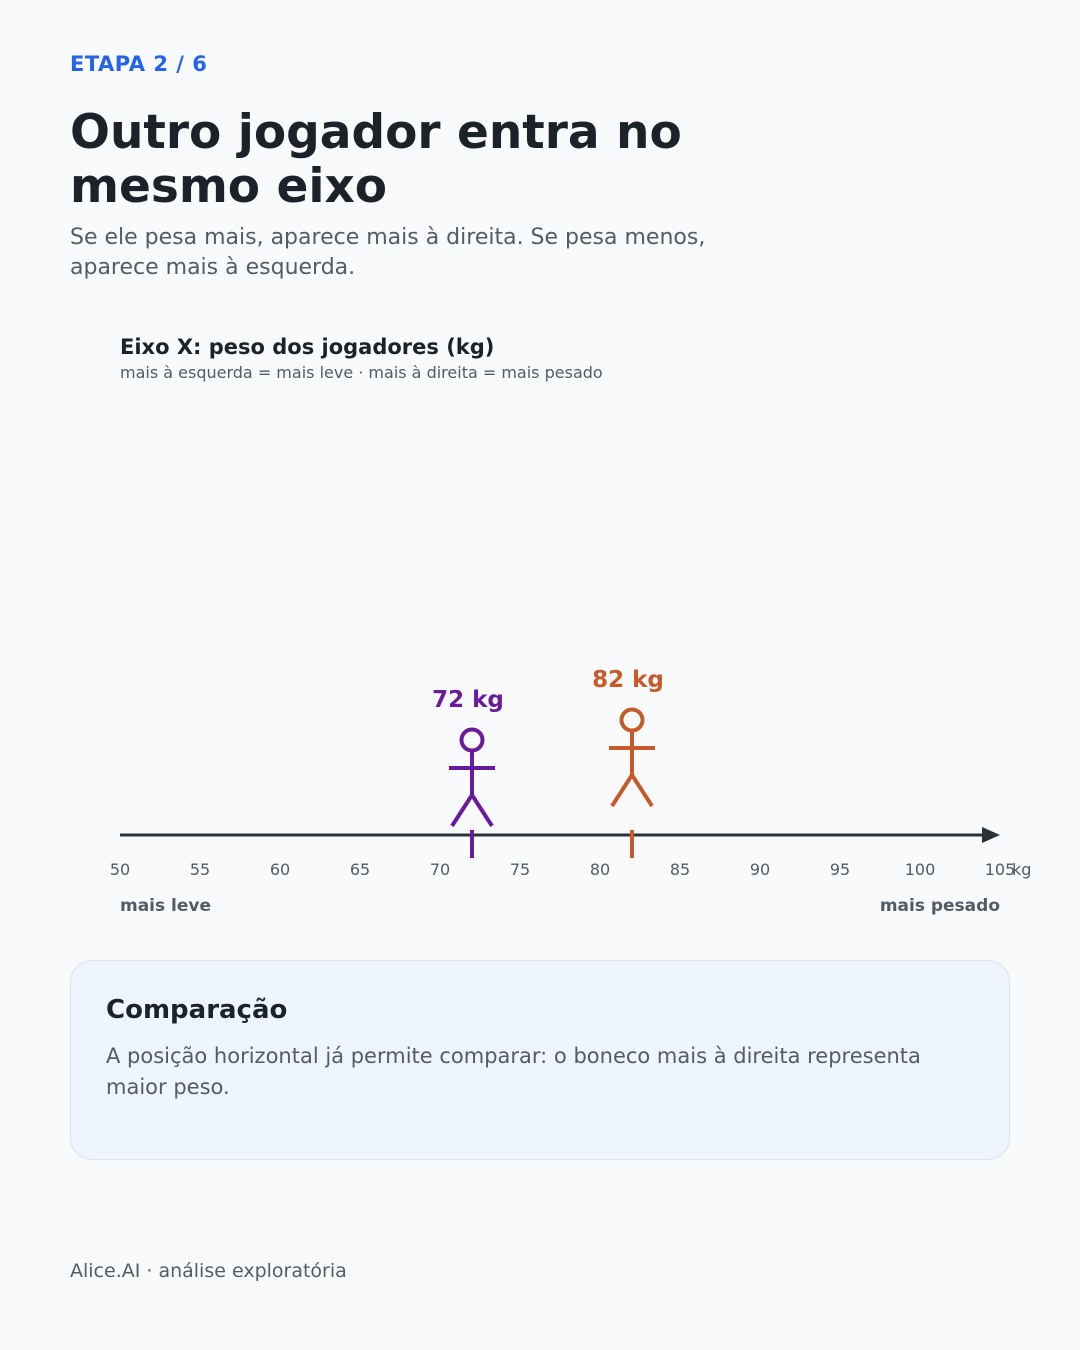 Image resolution: width=1080 pixels, height=1350 pixels. Describe the element at coordinates (600, 869) in the screenshot. I see `x-tick-label: 80` at that location.